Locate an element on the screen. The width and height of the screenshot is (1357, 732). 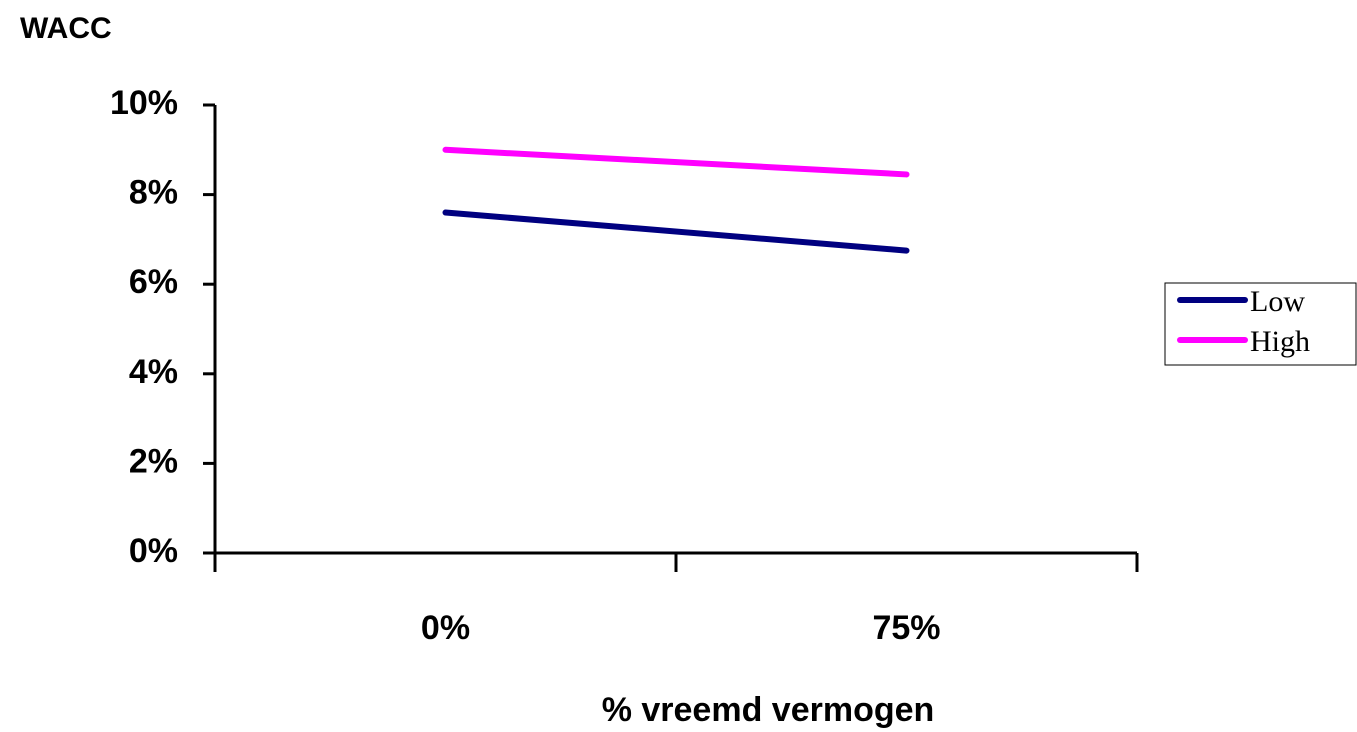
x-tick-label: 75% is located at coordinates (906, 628).